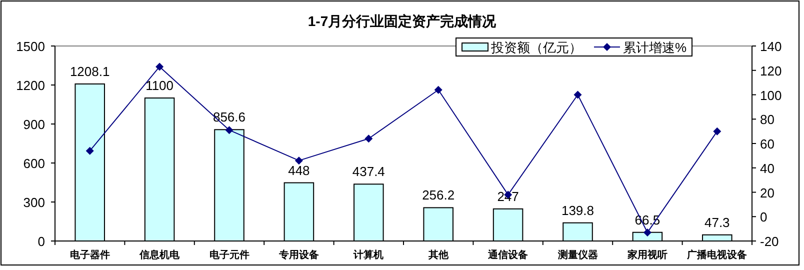 Image resolution: width=804 pixels, height=270 pixels. I want to click on data-label: 1100, so click(160, 85).